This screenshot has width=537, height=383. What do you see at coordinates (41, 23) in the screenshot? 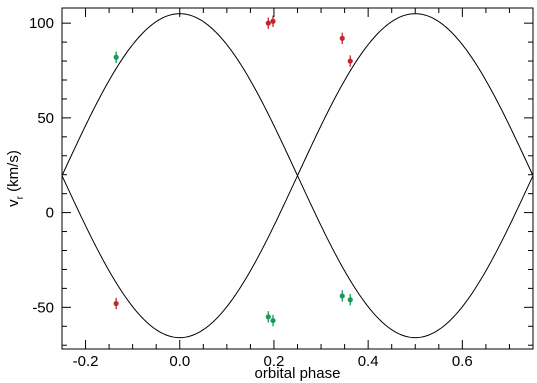
I see `y-tick-label: 100` at bounding box center [41, 23].